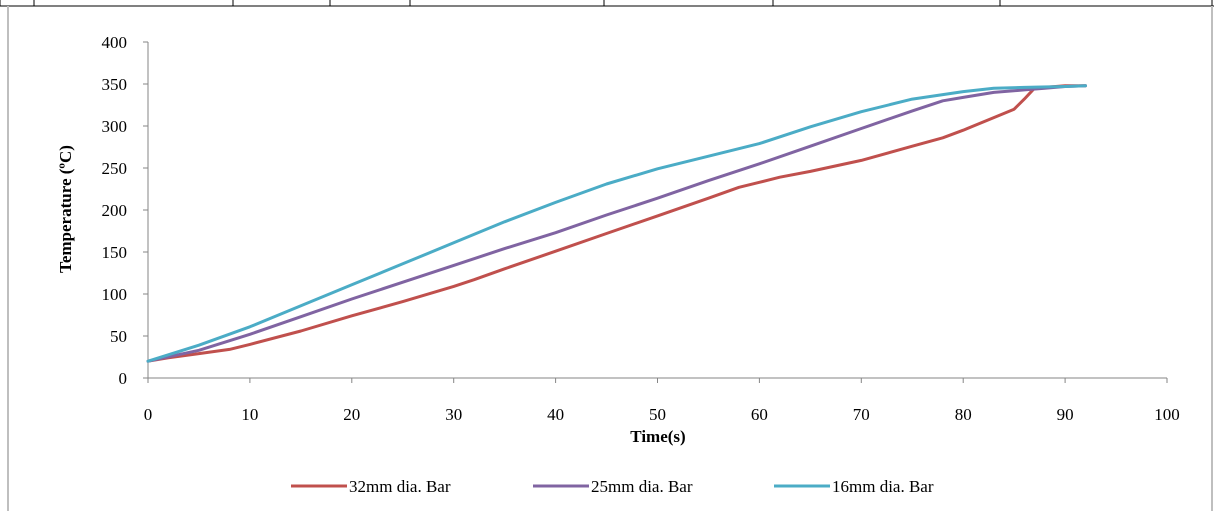 Image resolution: width=1214 pixels, height=516 pixels. Describe the element at coordinates (759, 414) in the screenshot. I see `x-tick-label: 60` at that location.